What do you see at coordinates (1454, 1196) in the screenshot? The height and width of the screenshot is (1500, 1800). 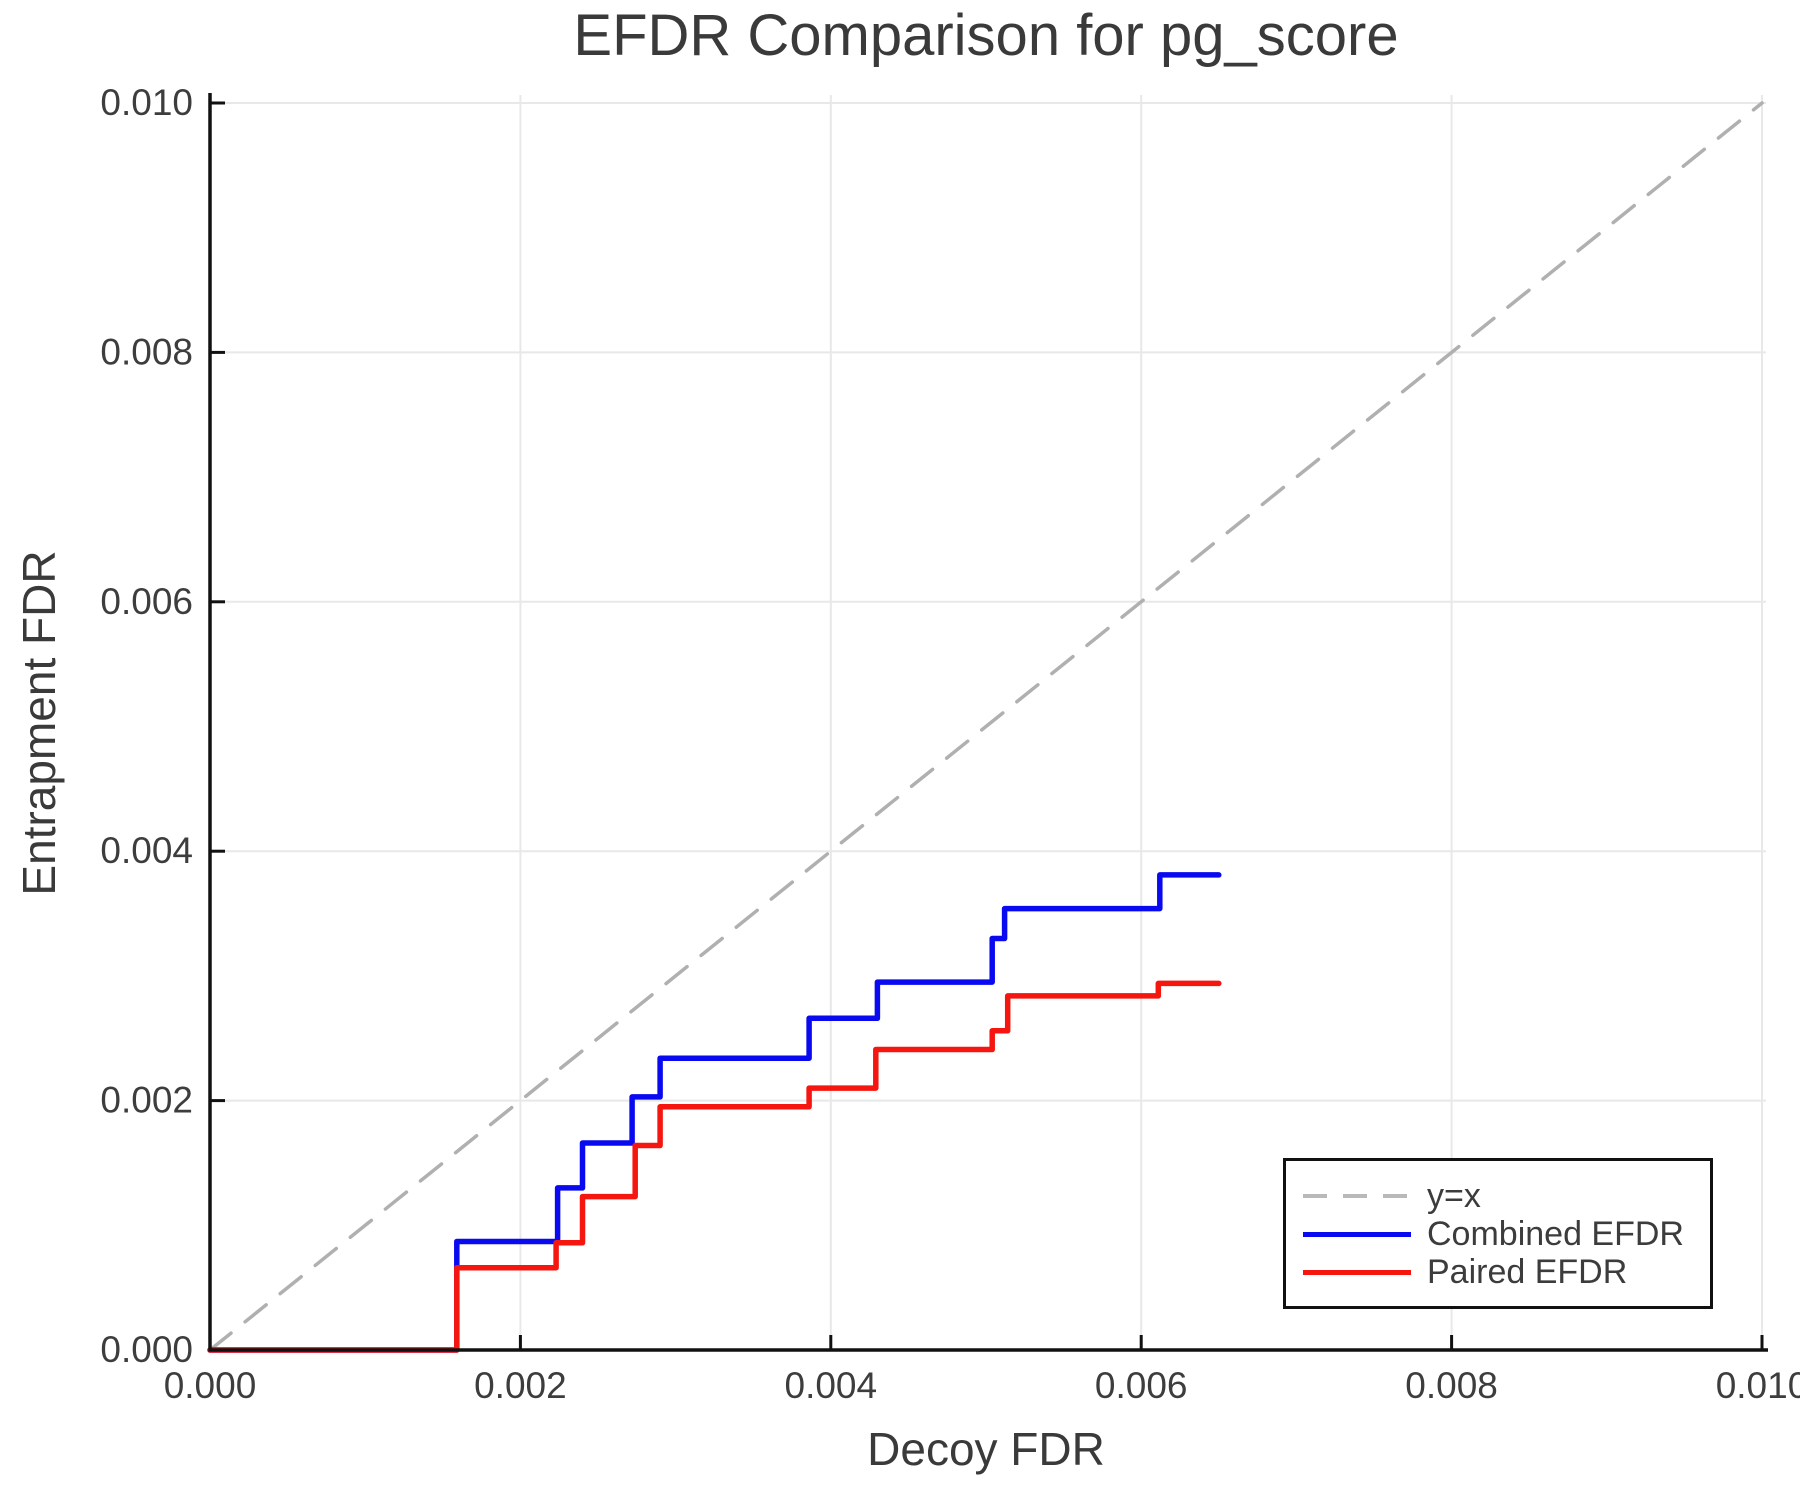 I see `legend-label-yx: y=x` at bounding box center [1454, 1196].